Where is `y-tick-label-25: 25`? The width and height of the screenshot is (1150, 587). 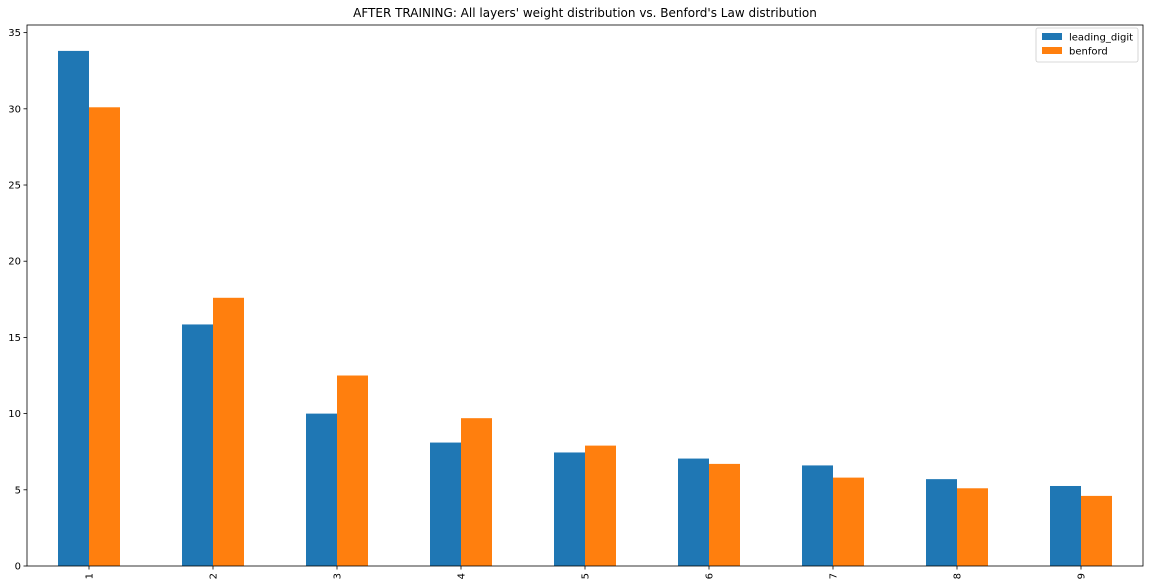 y-tick-label-25: 25 is located at coordinates (14, 186).